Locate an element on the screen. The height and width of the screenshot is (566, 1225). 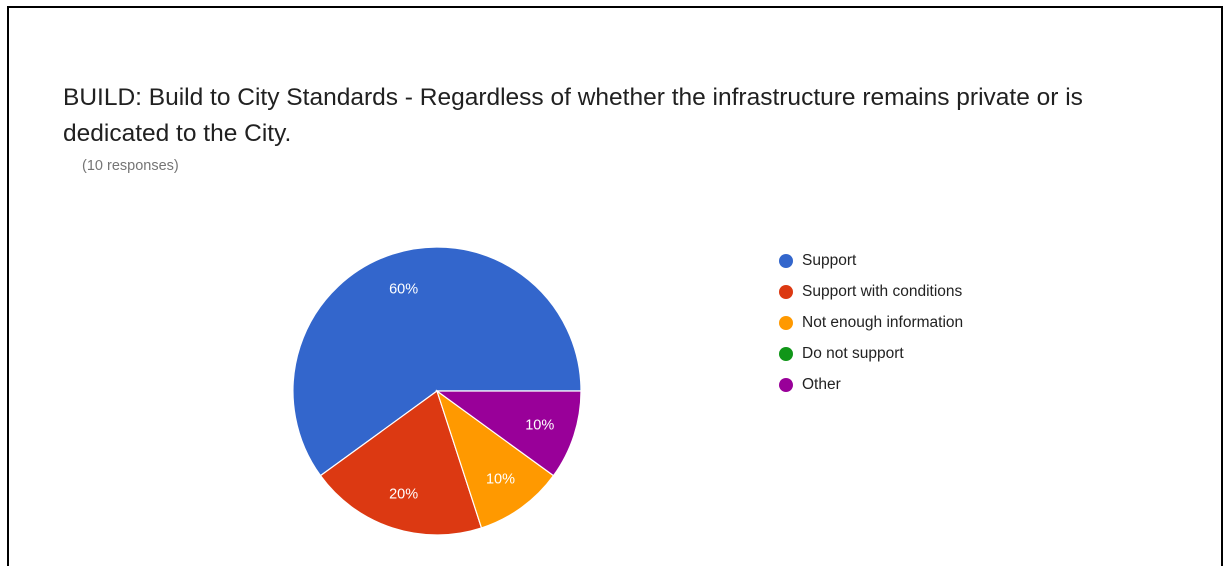
legend-swatch-support-with-conditions is located at coordinates (786, 291).